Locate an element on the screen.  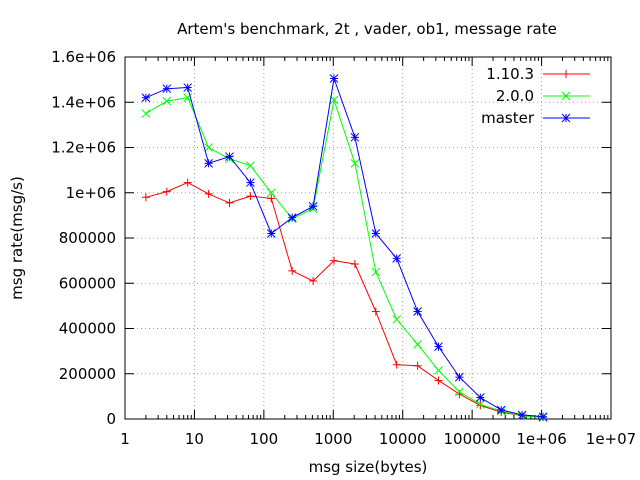
y-axis-label: msg rate(msg/s) is located at coordinates (17, 238).